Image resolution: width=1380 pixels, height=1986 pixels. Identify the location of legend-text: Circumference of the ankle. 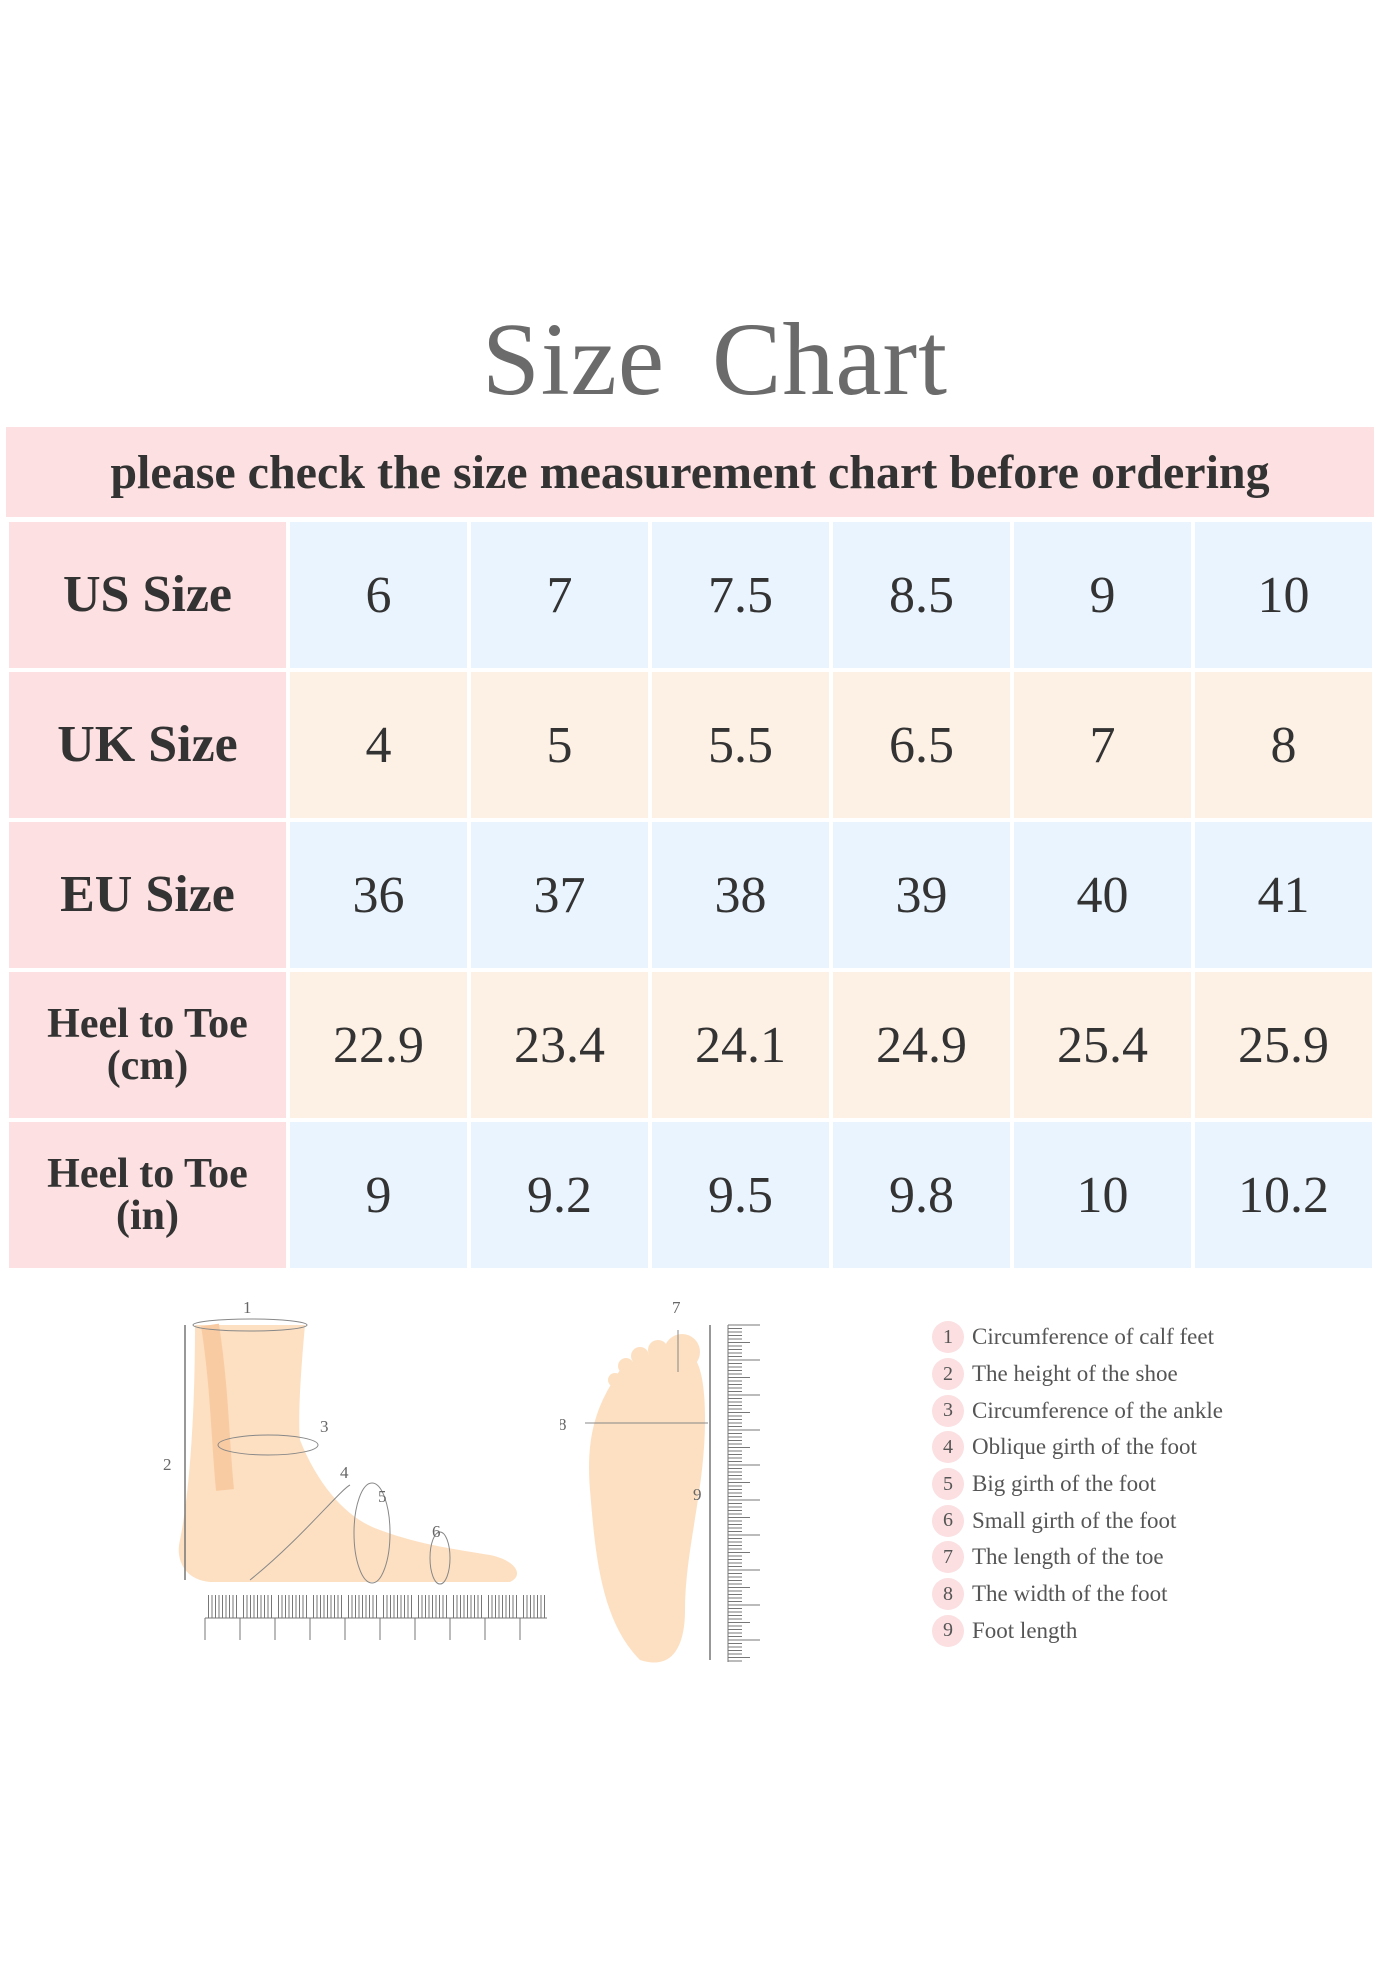
(1097, 1410).